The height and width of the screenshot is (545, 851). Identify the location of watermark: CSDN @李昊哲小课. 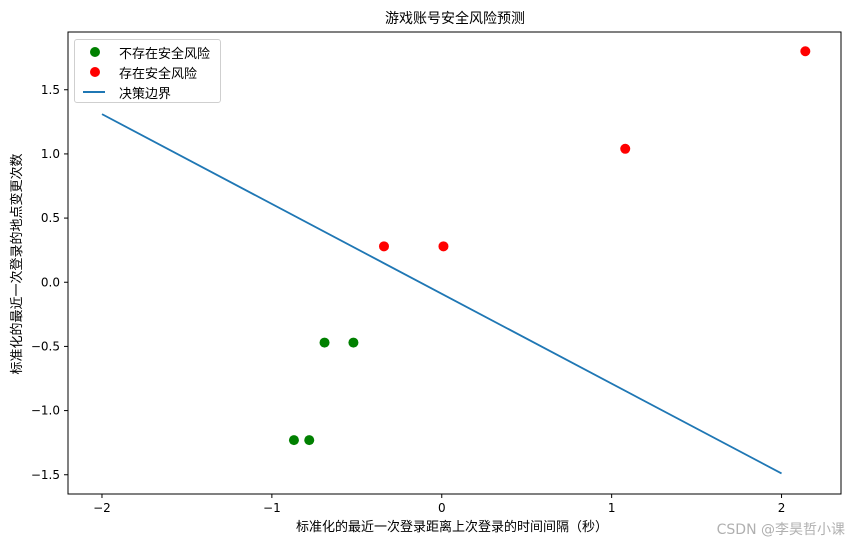
(780, 530).